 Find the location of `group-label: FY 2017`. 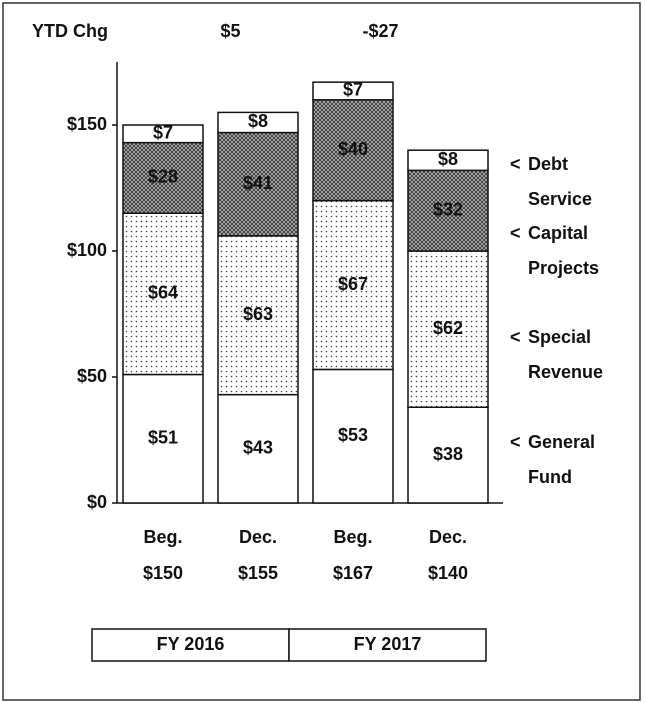

group-label: FY 2017 is located at coordinates (388, 644).